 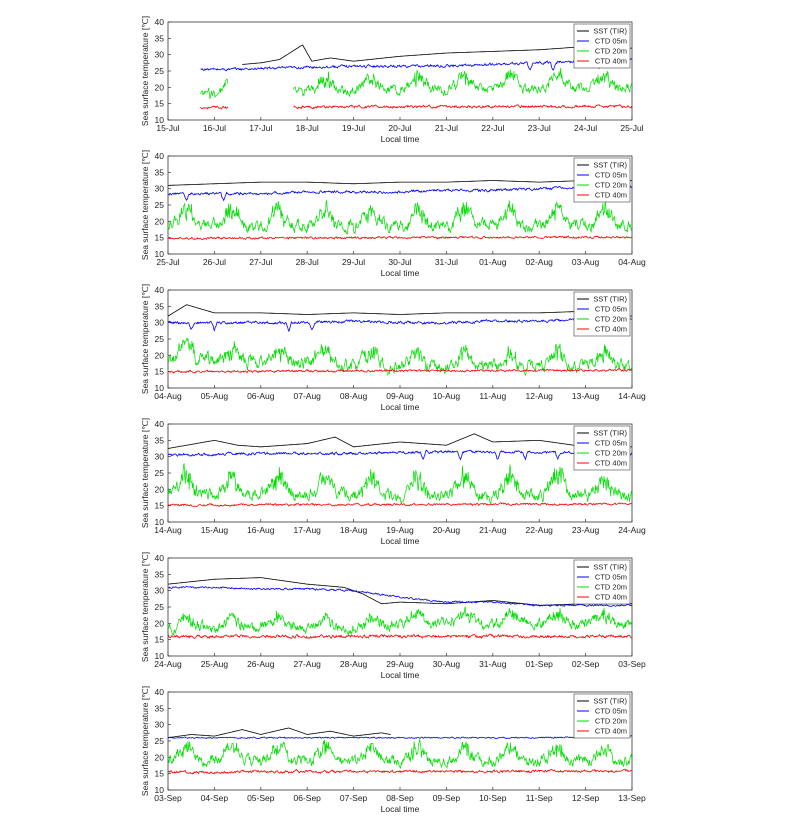 What do you see at coordinates (354, 396) in the screenshot?
I see `x-tick-label: 08-Aug` at bounding box center [354, 396].